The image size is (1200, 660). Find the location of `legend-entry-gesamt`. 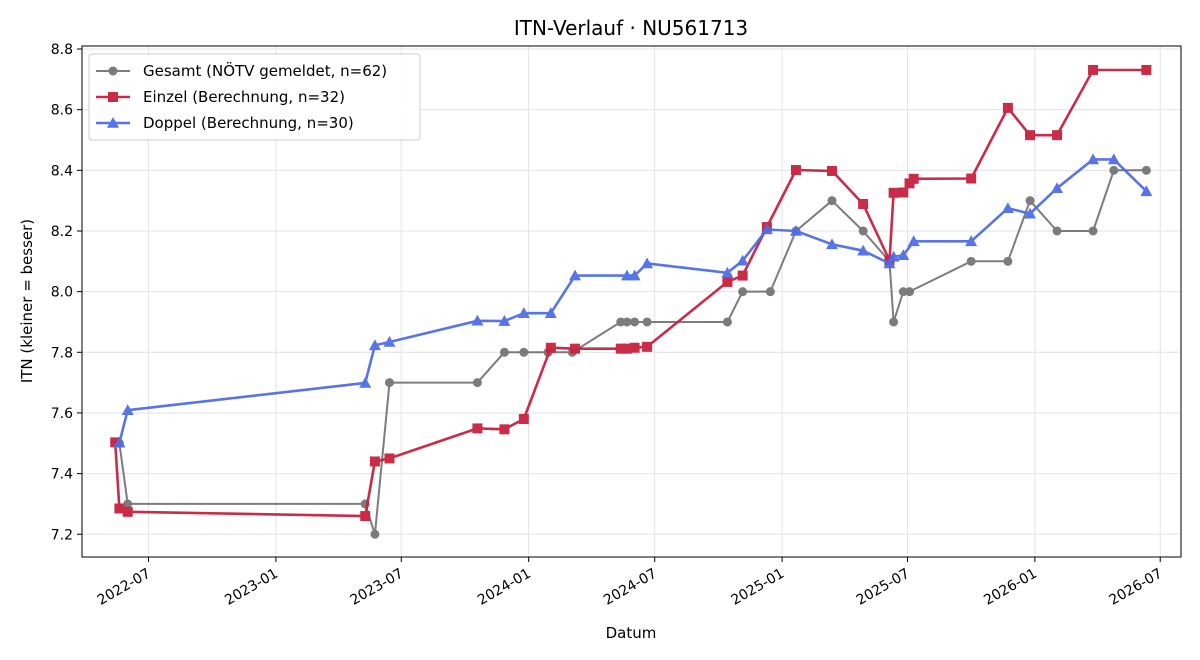

legend-entry-gesamt is located at coordinates (113, 71).